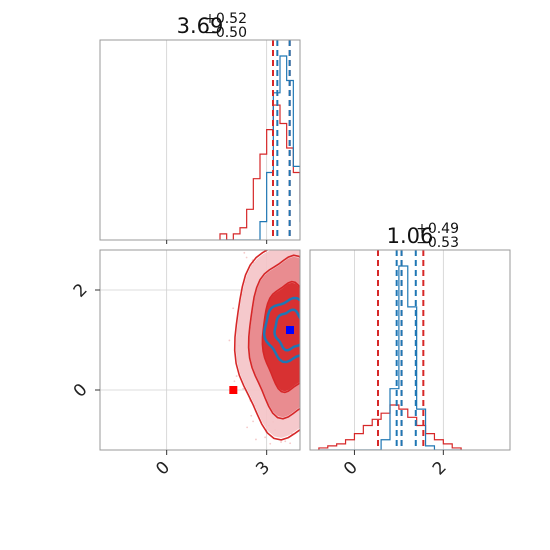 This screenshot has width=550, height=550. What do you see at coordinates (440, 469) in the screenshot?
I see `p2-xtick-label-1: 2` at bounding box center [440, 469].